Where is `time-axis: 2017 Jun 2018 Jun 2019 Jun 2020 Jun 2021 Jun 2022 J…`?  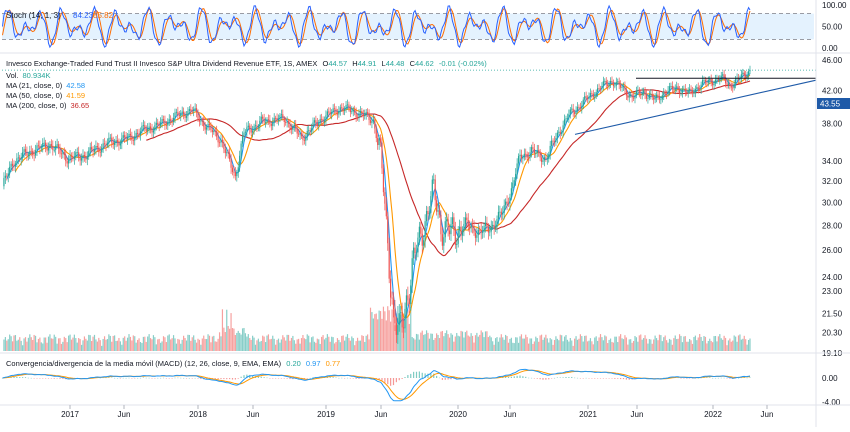
time-axis: 2017 Jun 2018 Jun 2019 Jun 2020 Jun 2021 Jun 2022 J… is located at coordinates (417, 412).